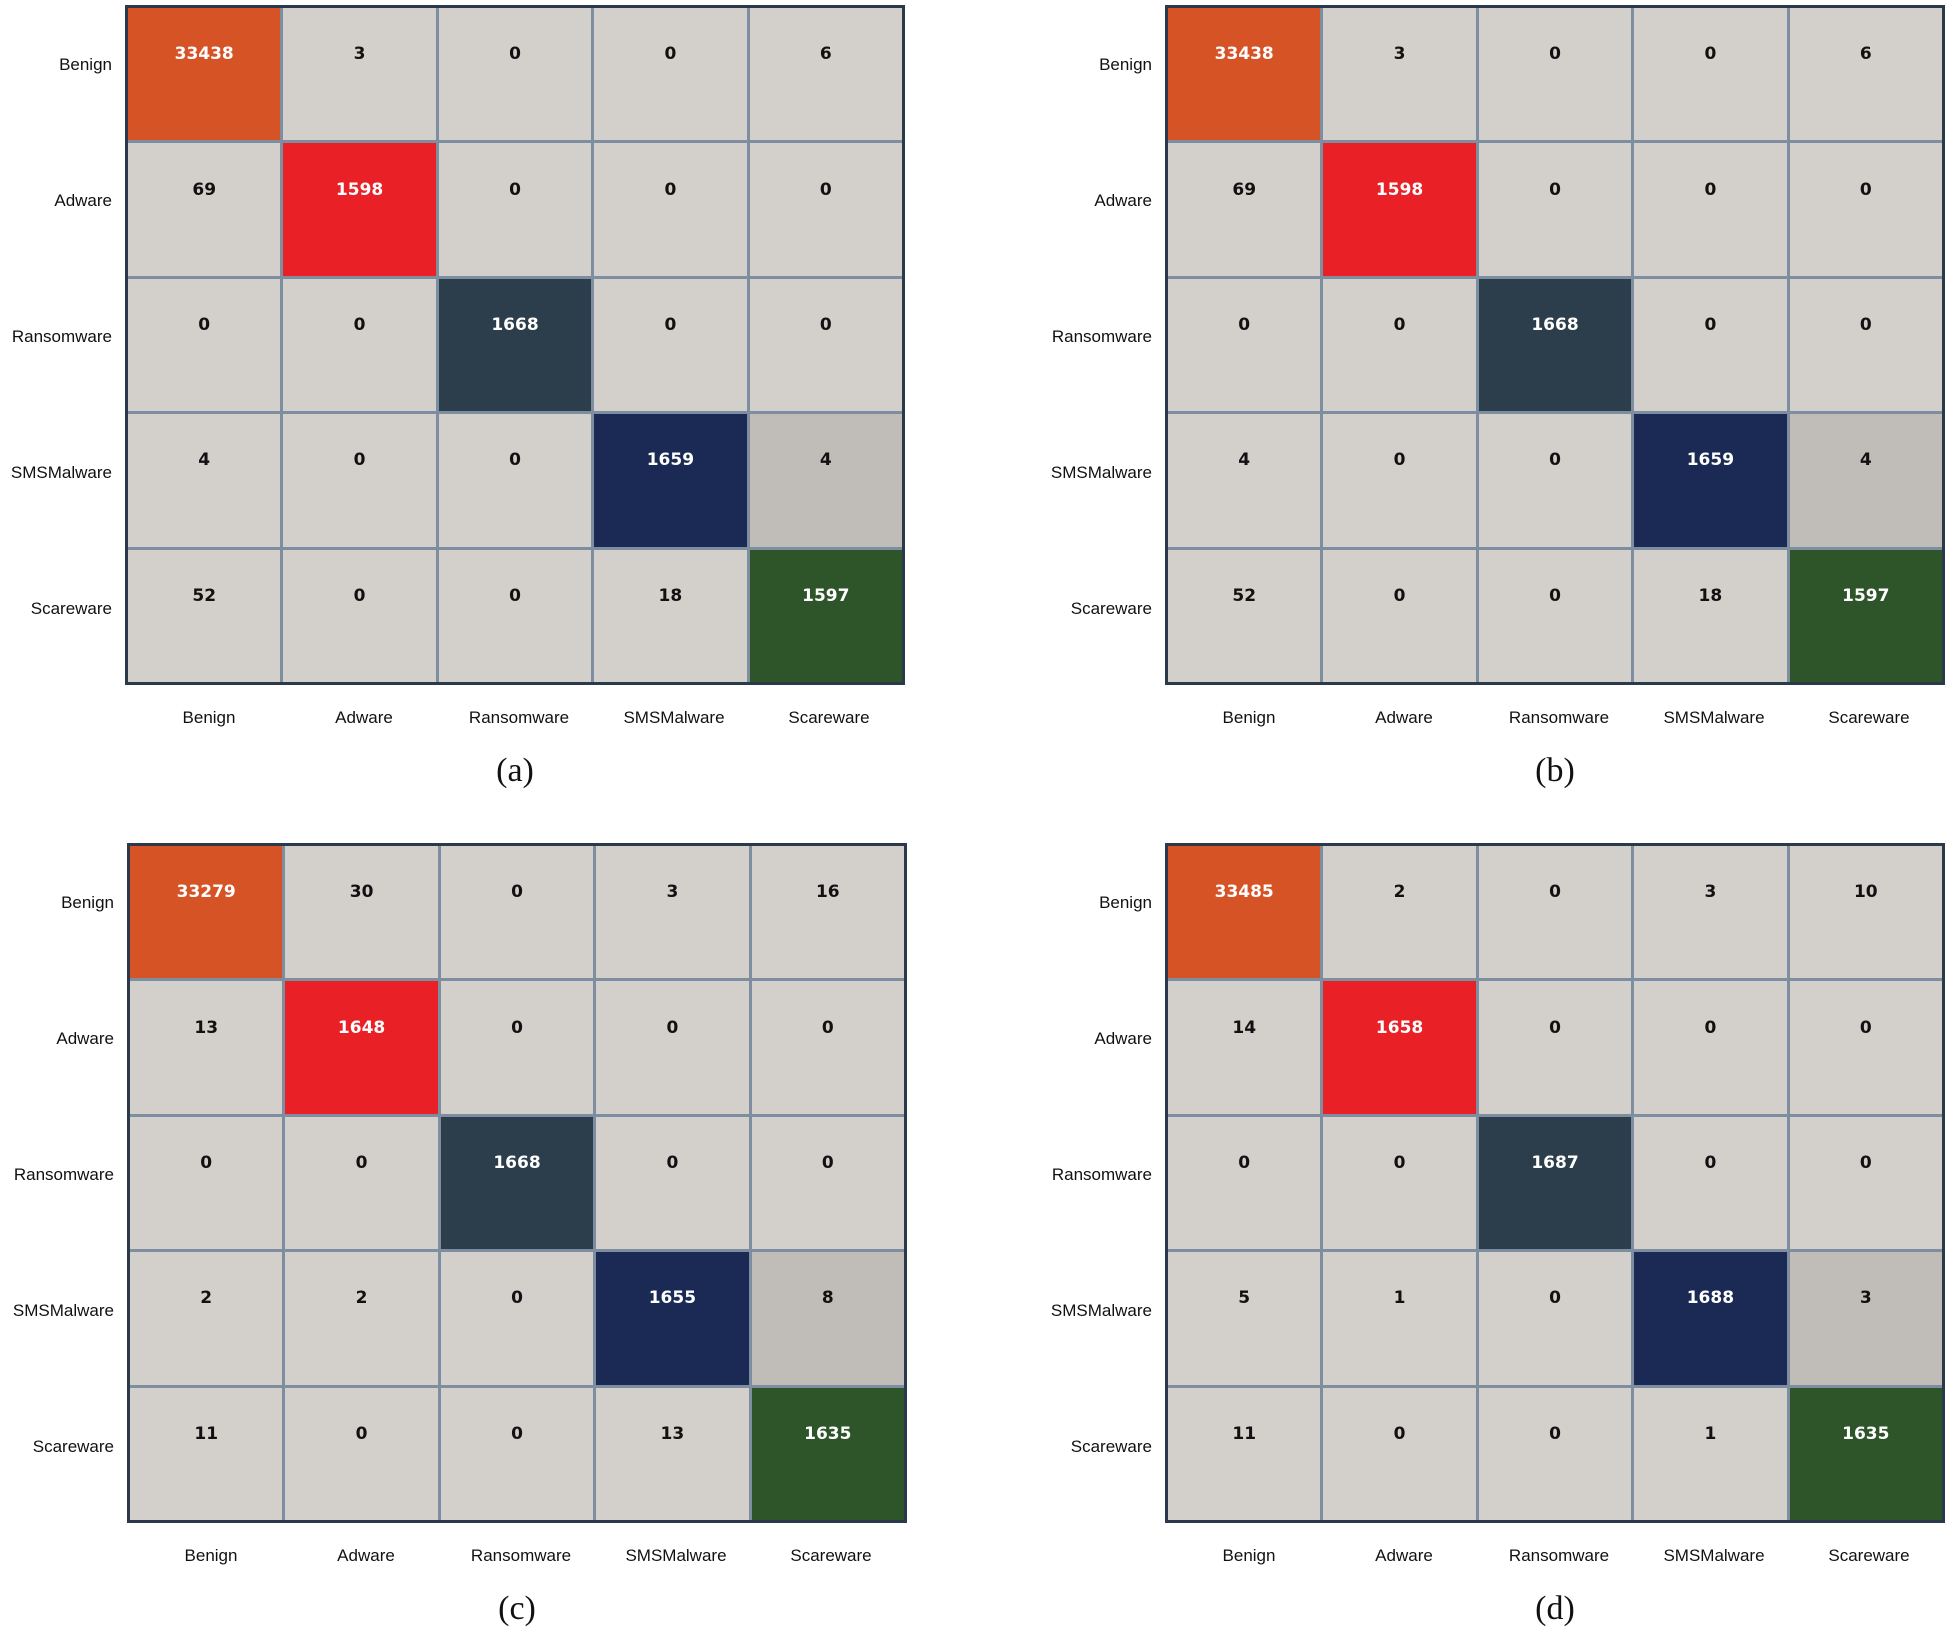  What do you see at coordinates (517, 1608) in the screenshot?
I see `panel-caption: (c)` at bounding box center [517, 1608].